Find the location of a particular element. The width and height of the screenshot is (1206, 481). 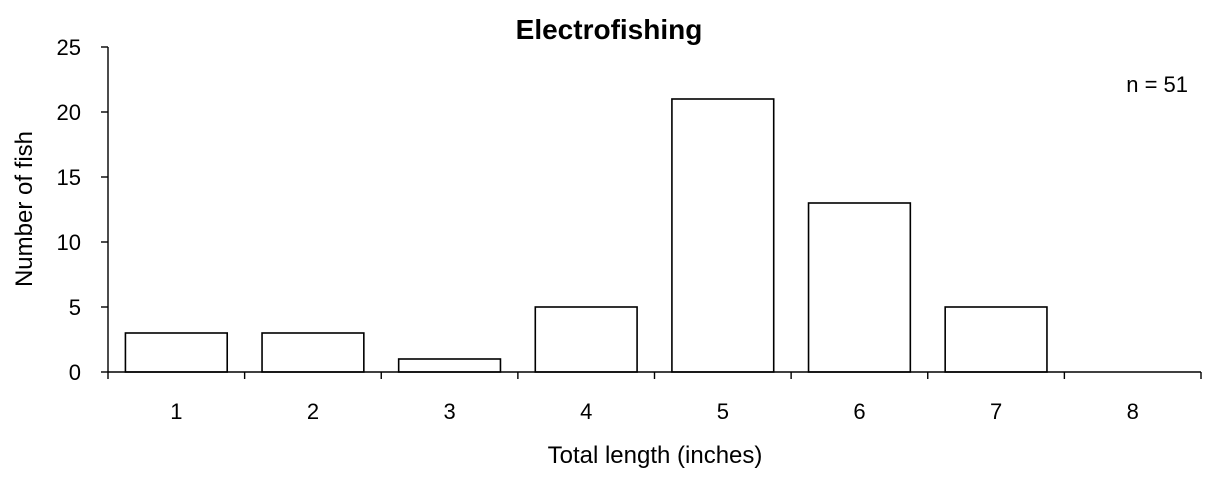

y-tick-label: 0 is located at coordinates (75, 372).